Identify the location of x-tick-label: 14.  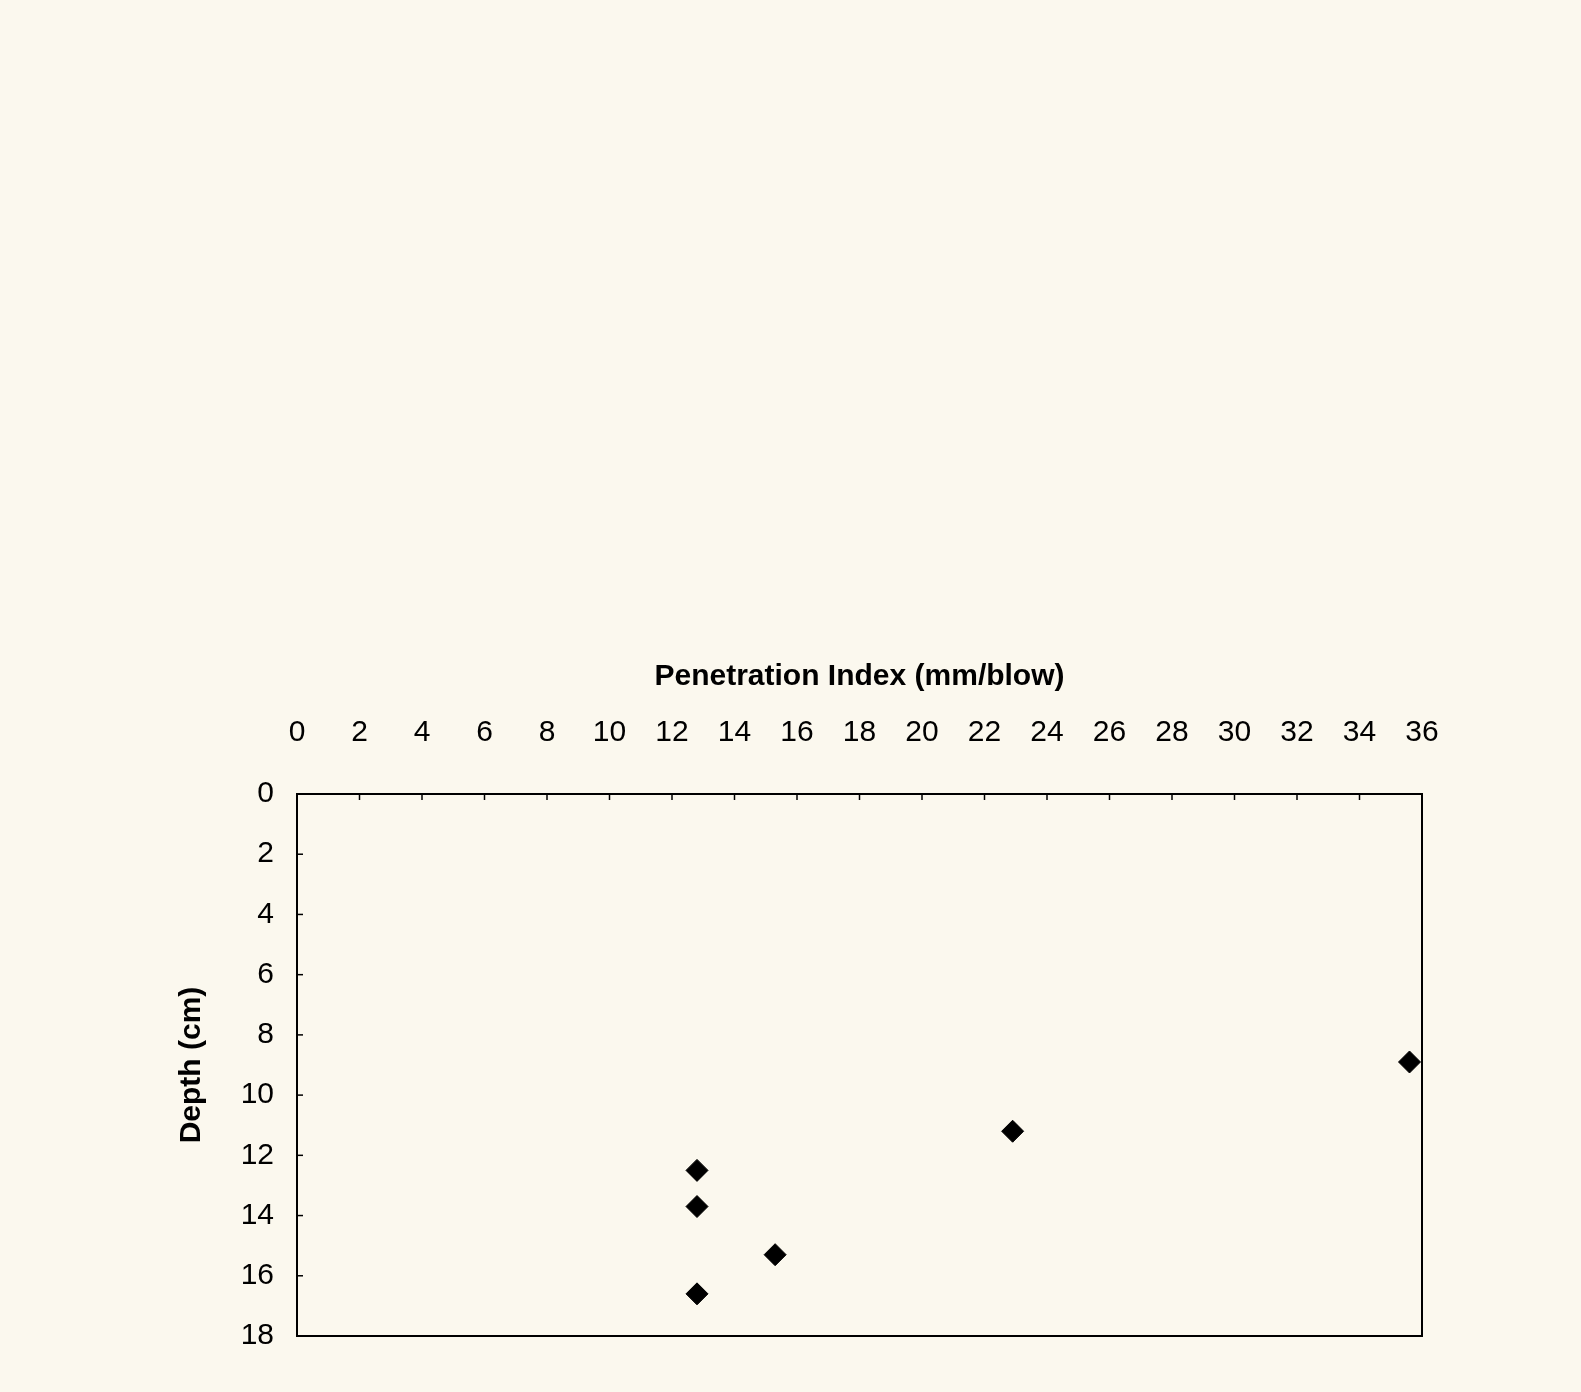
(734, 731).